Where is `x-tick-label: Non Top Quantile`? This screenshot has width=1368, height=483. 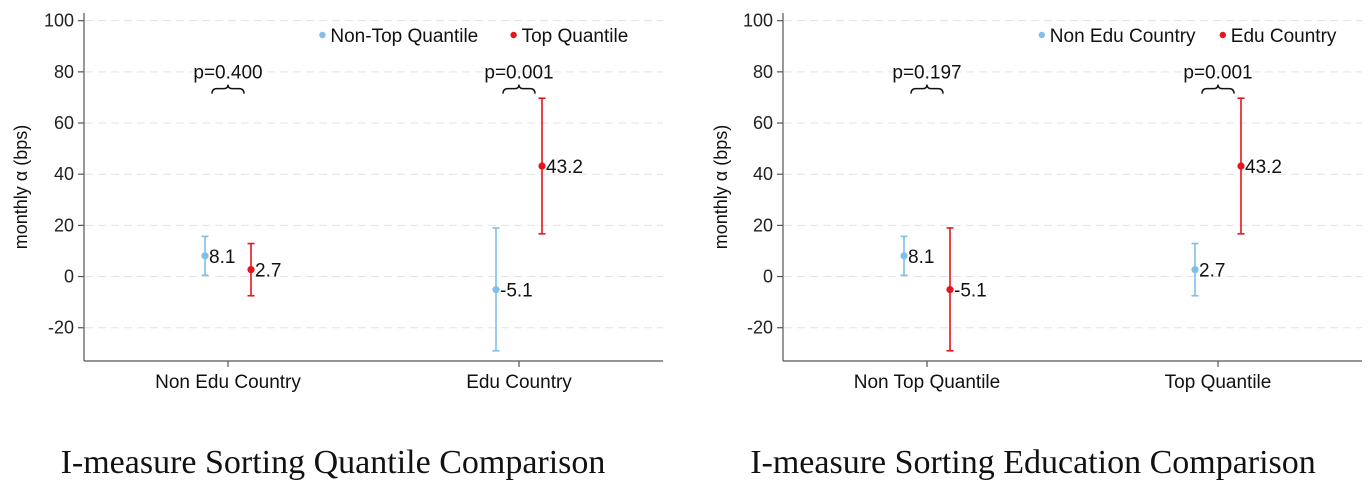
x-tick-label: Non Top Quantile is located at coordinates (927, 382).